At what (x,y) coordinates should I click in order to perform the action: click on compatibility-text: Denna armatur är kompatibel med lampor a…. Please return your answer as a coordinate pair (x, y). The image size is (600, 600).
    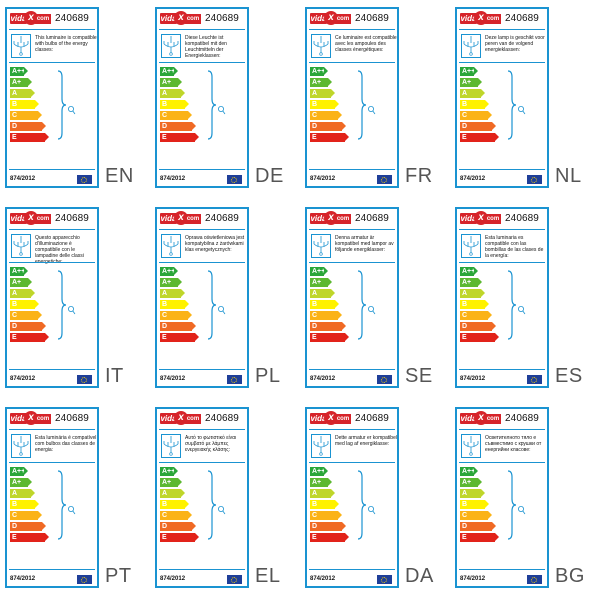
    Looking at the image, I should click on (364, 244).